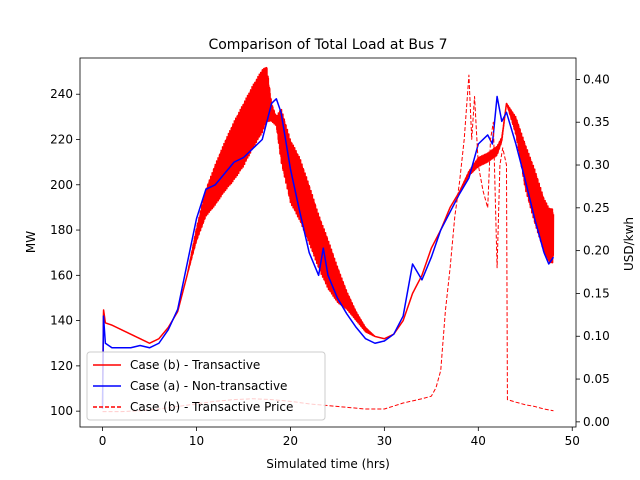  What do you see at coordinates (290, 441) in the screenshot?
I see `x-tick-label: 20` at bounding box center [290, 441].